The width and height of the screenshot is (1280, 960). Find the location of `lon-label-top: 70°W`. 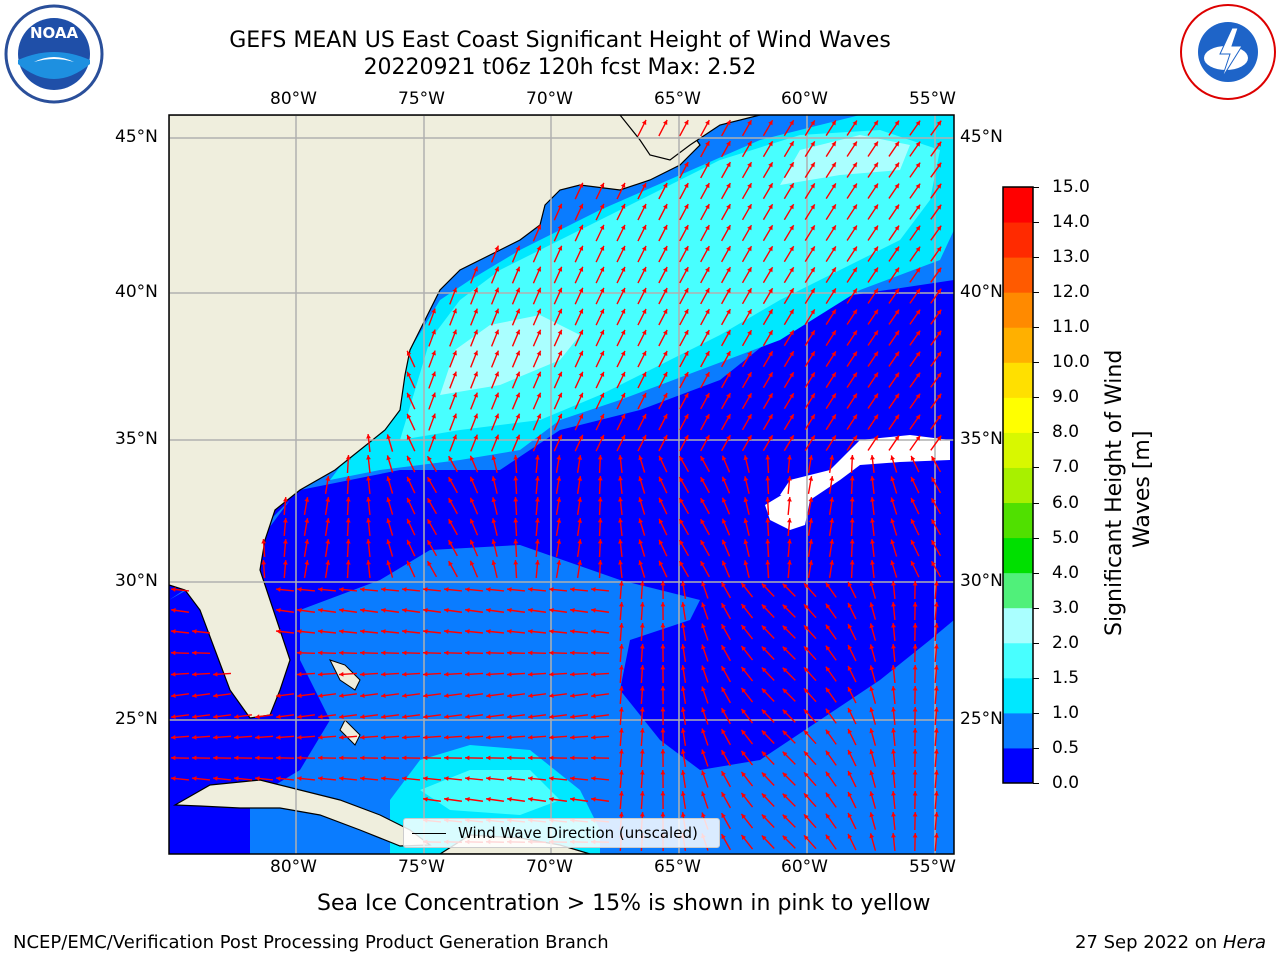

lon-label-top: 70°W is located at coordinates (549, 99).